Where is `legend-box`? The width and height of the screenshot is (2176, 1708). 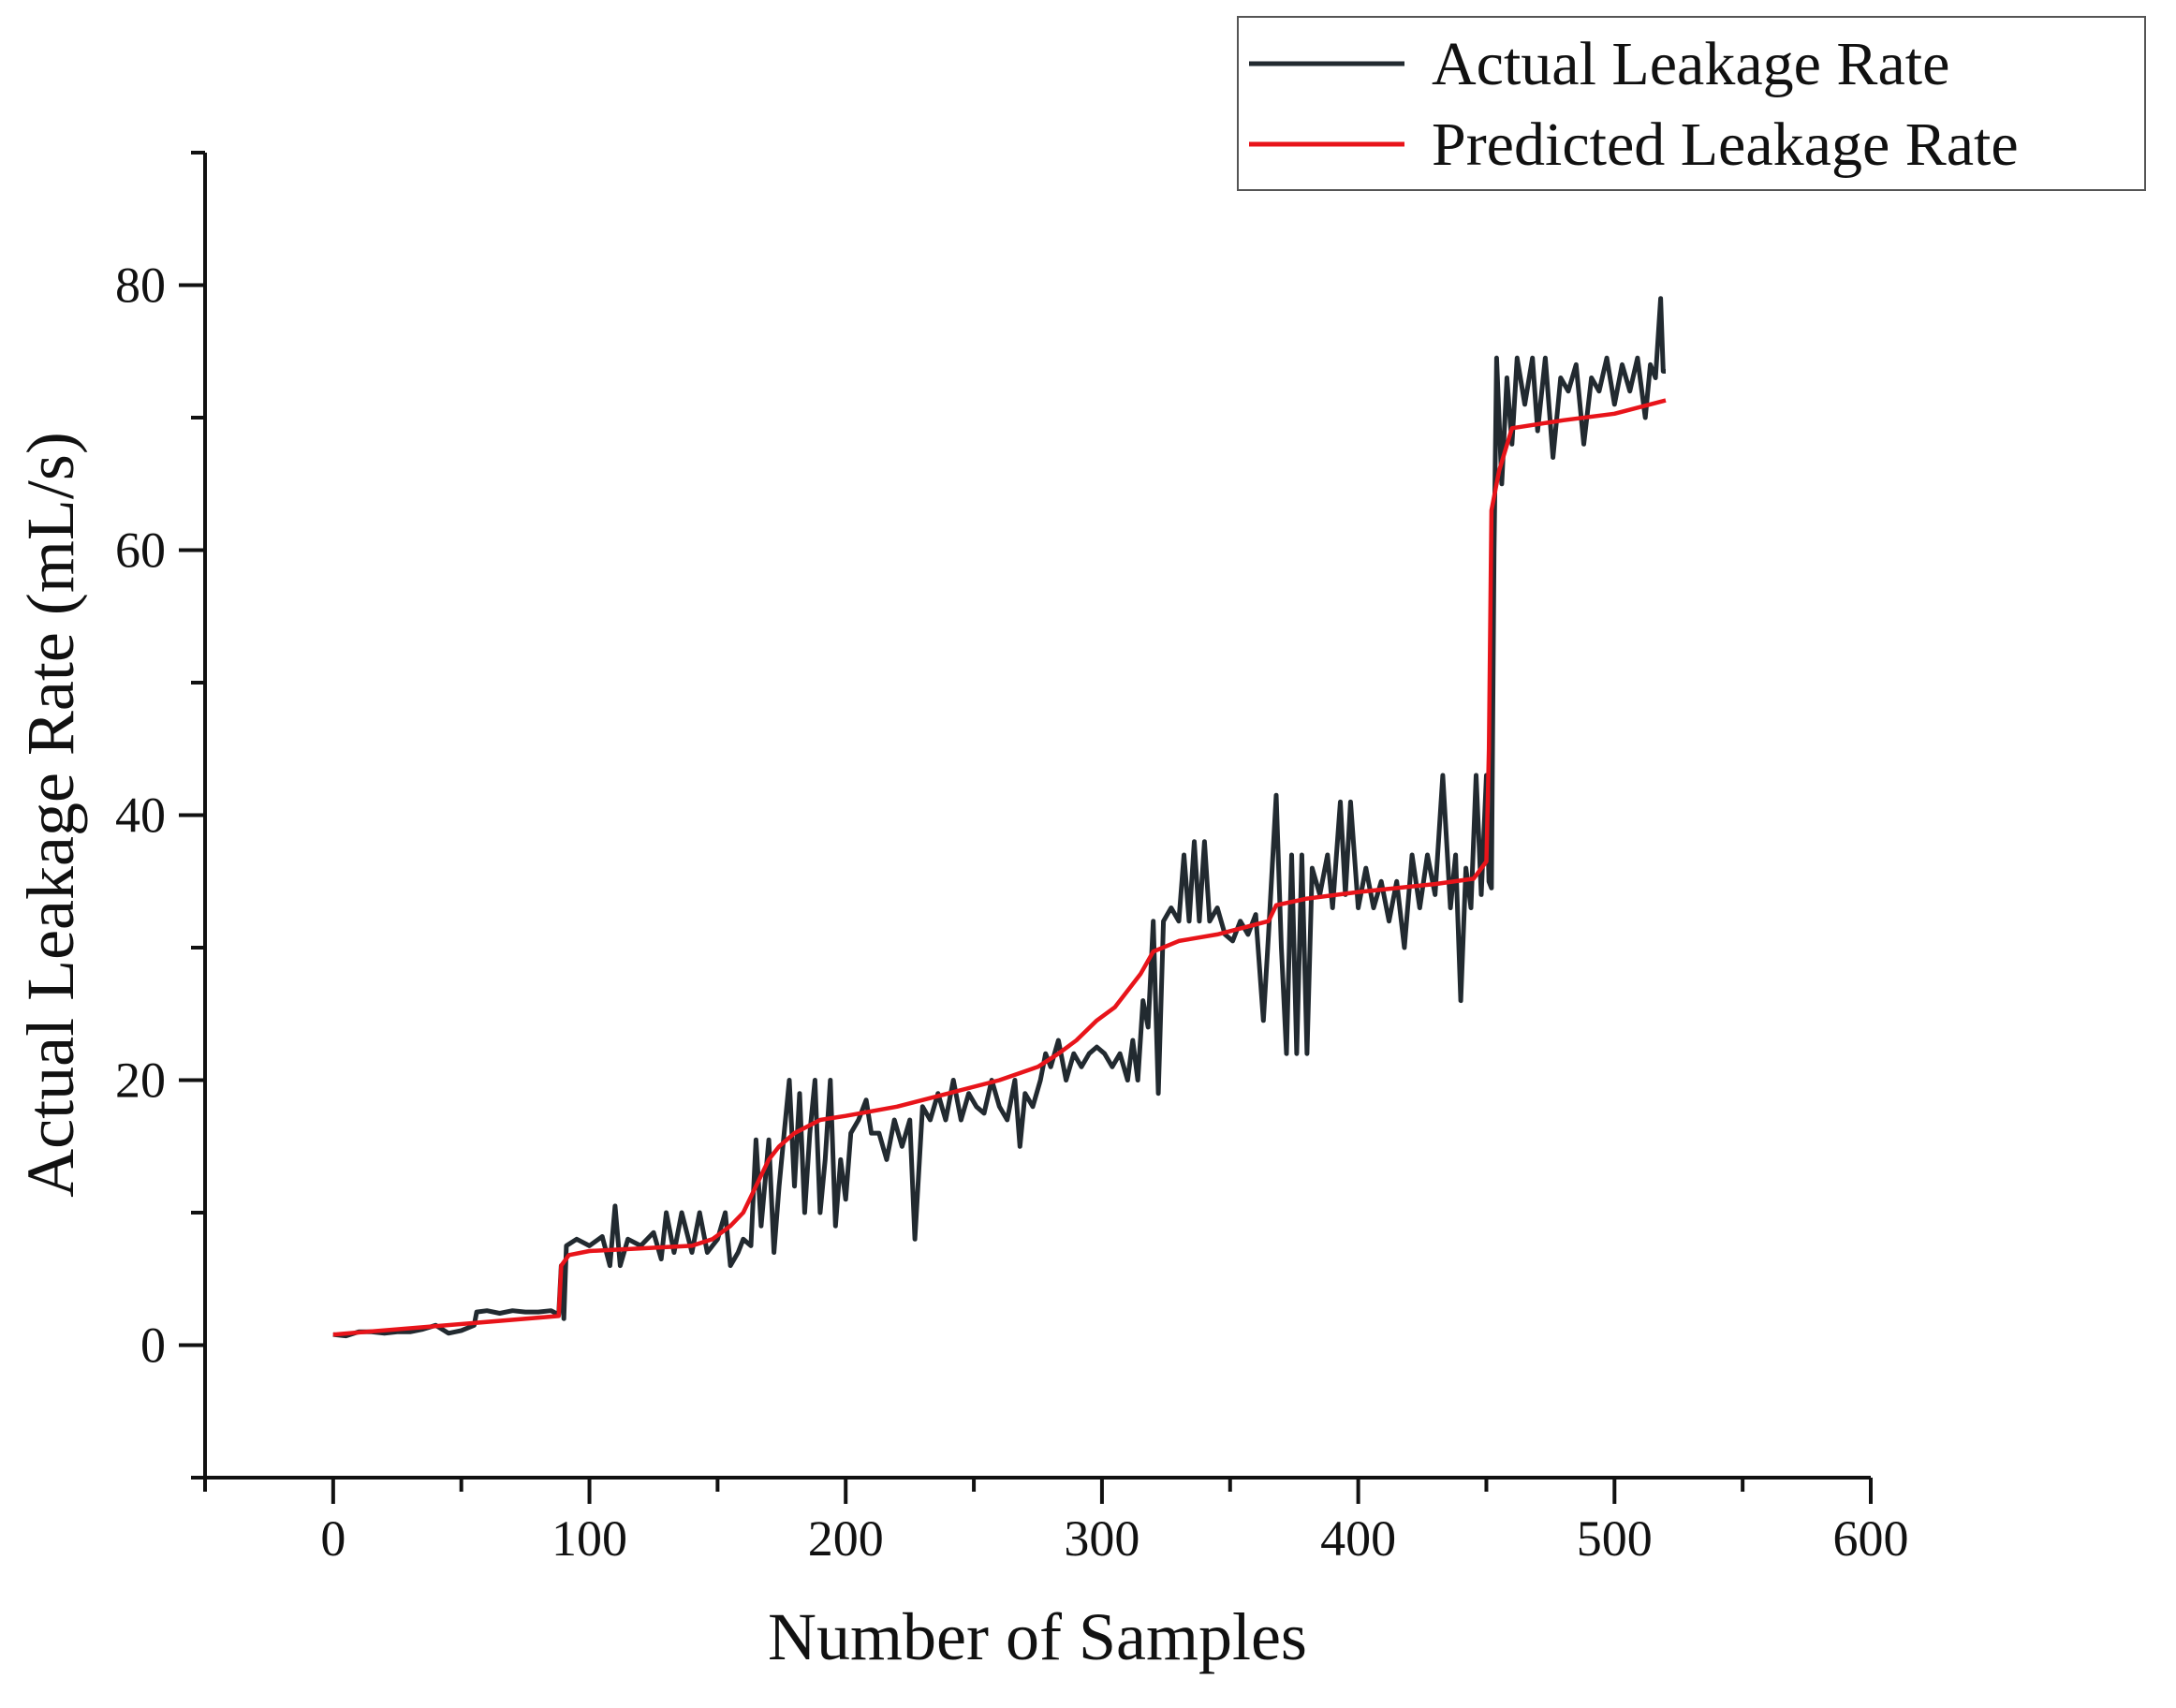 legend-box is located at coordinates (1692, 103).